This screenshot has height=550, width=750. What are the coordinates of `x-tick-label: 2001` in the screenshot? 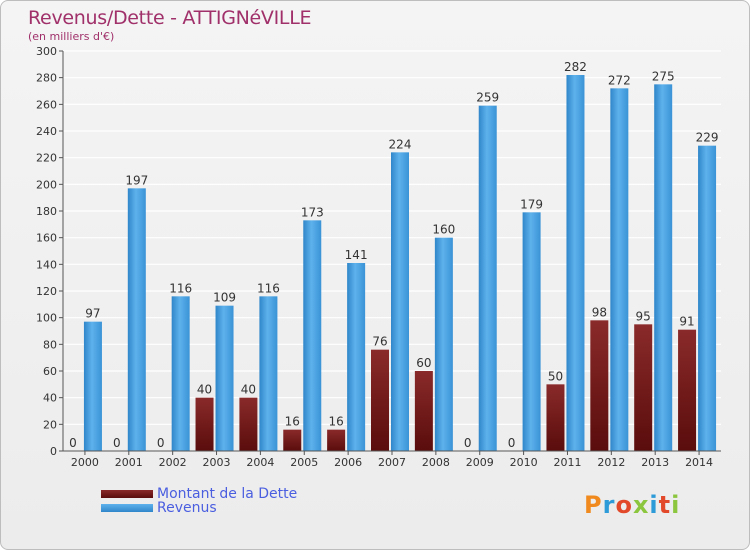 It's located at (129, 462).